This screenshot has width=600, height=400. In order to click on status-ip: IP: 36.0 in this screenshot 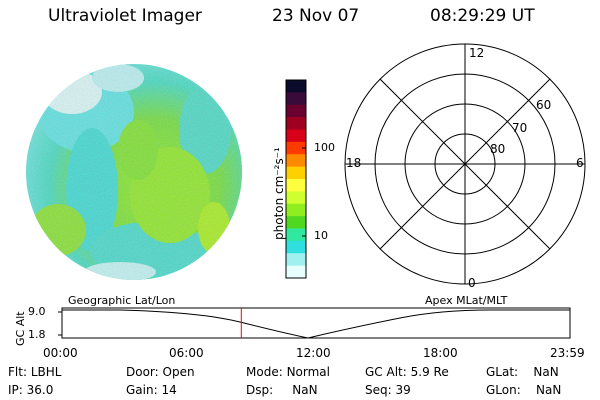, I will do `click(31, 390)`.